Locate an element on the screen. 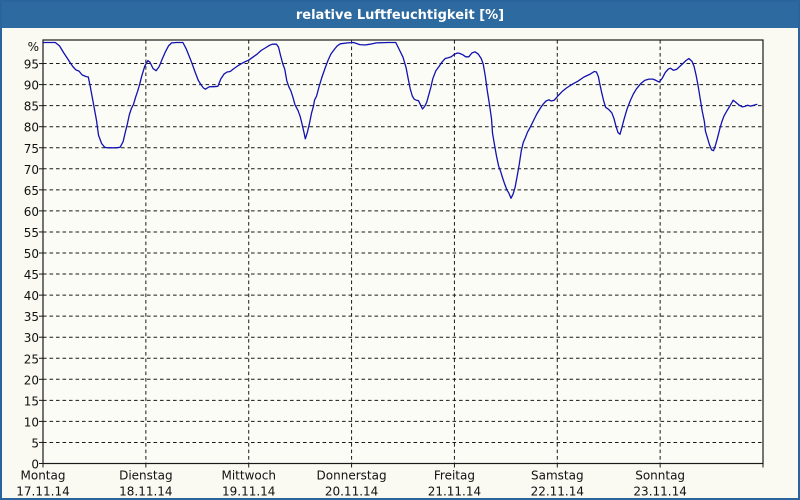 The image size is (800, 500). x-axis-date-label: 20.11.14 is located at coordinates (351, 492).